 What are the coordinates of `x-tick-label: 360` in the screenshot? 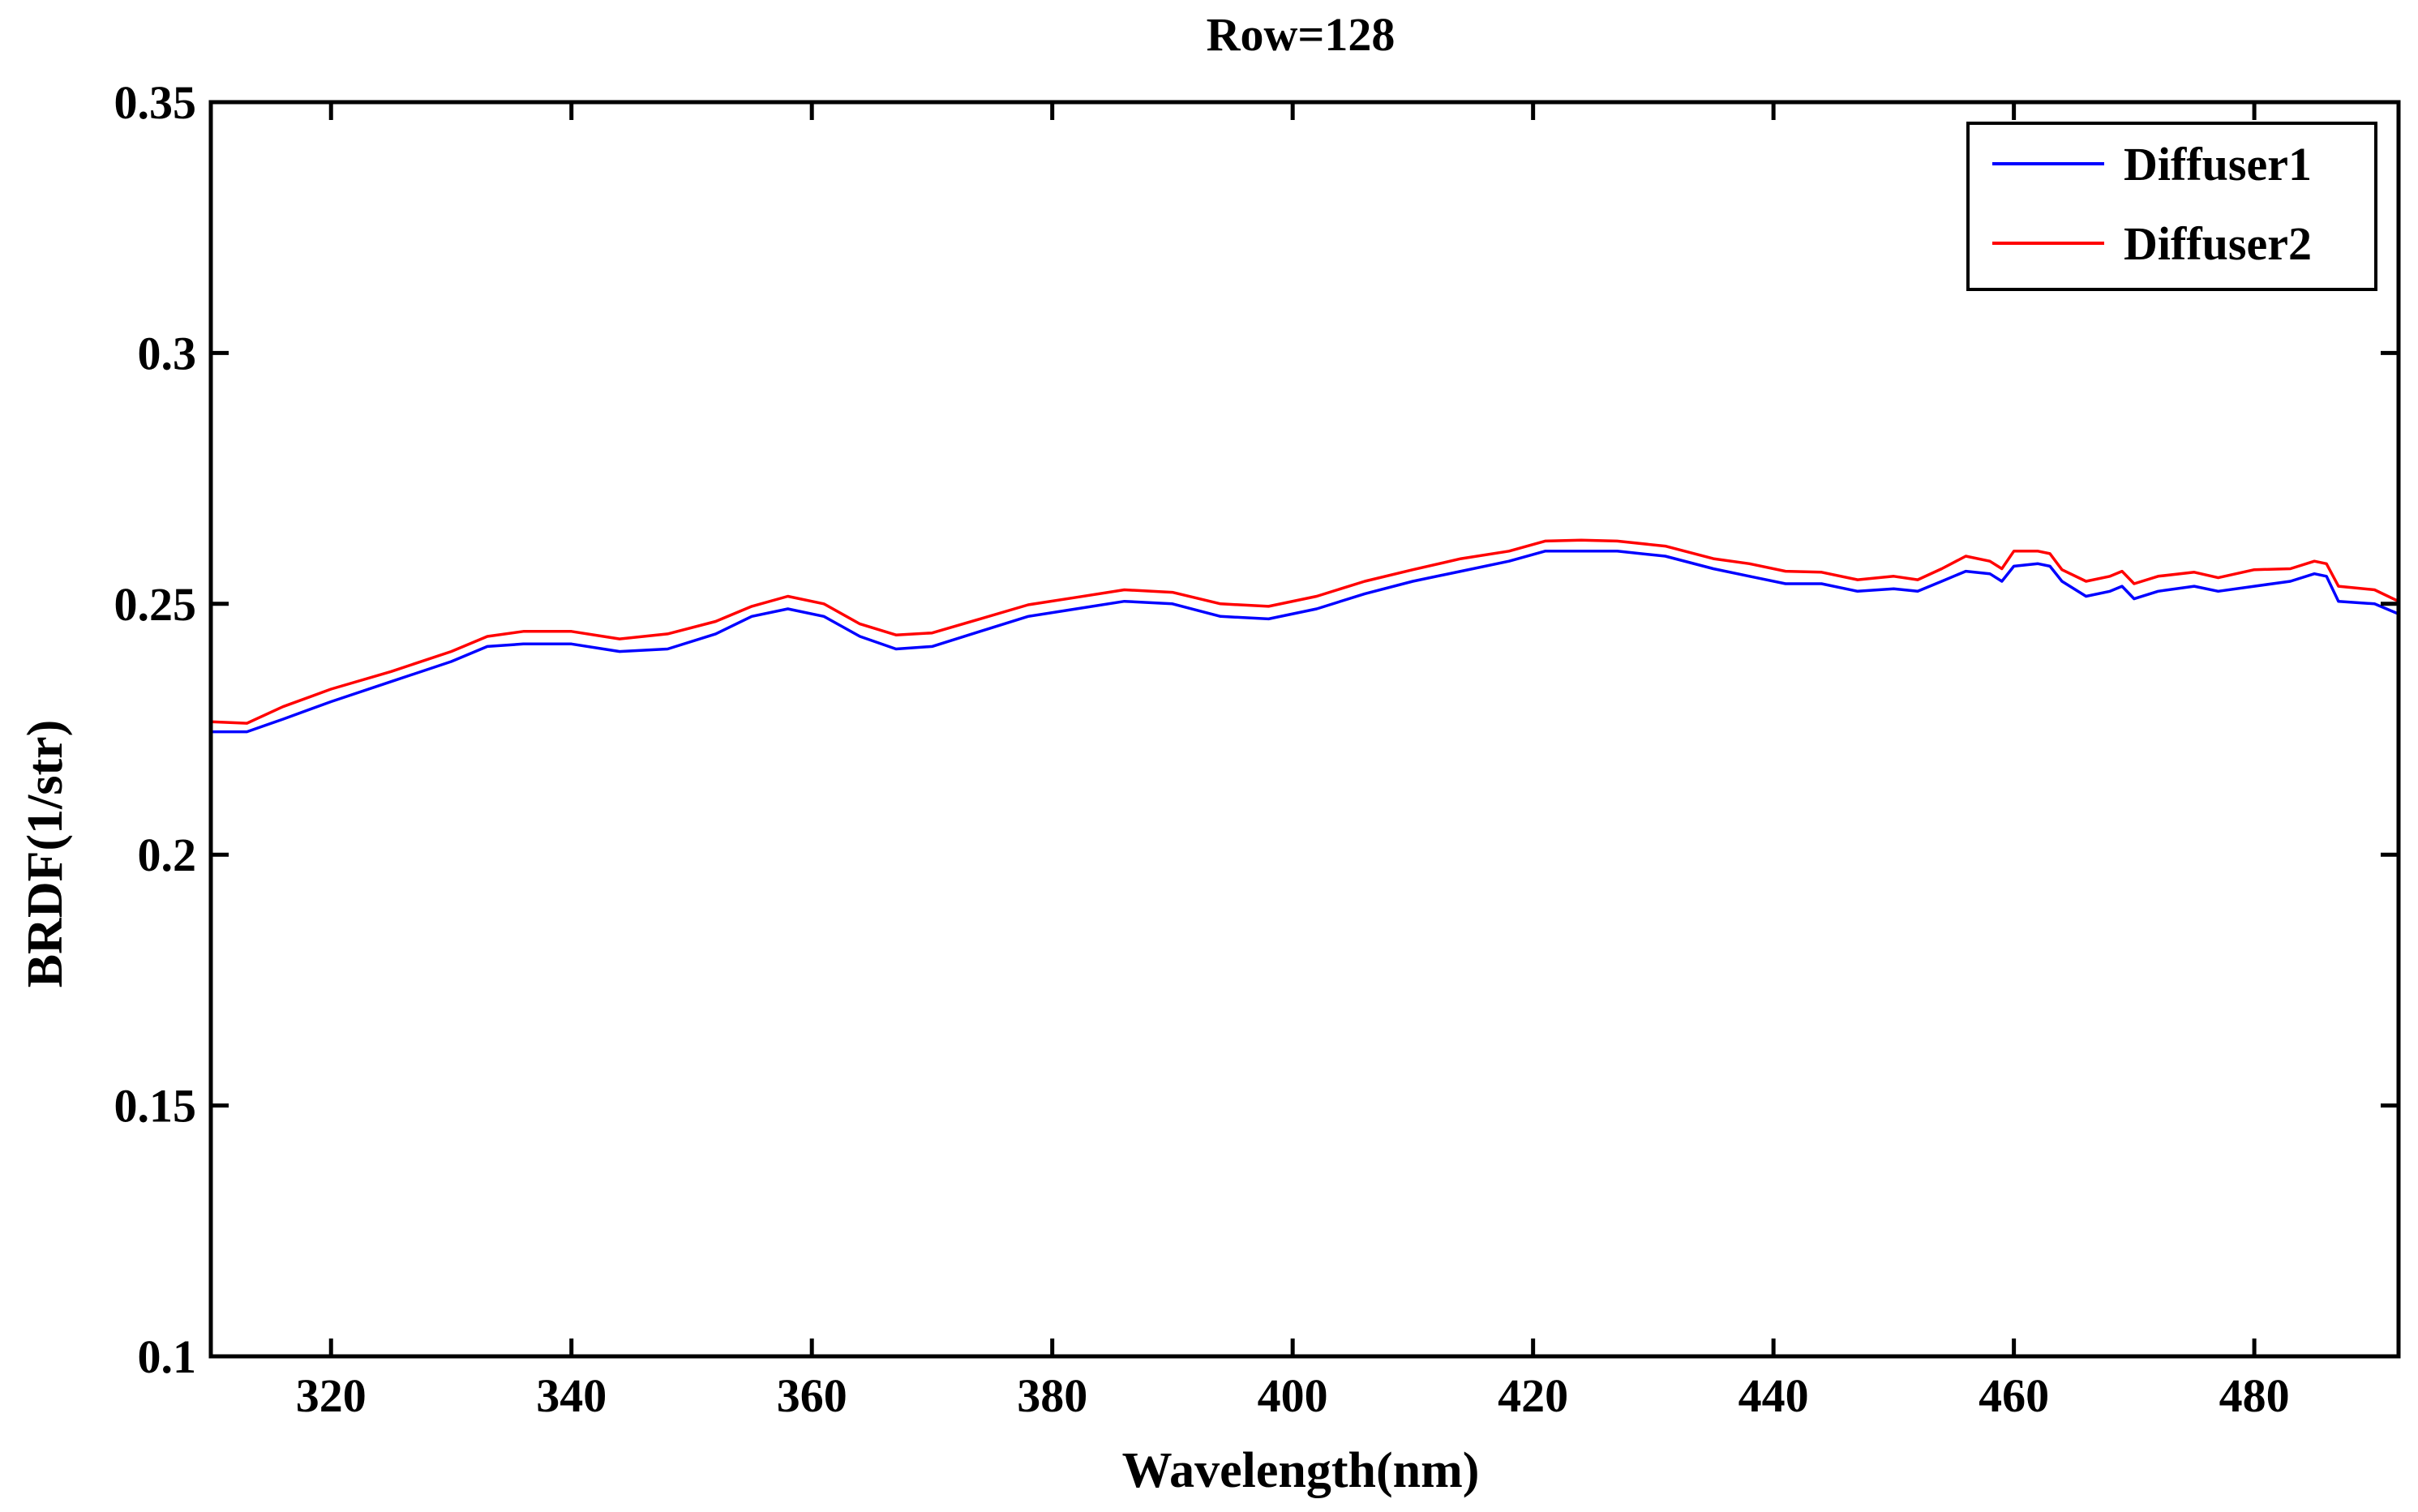 It's located at (812, 1395).